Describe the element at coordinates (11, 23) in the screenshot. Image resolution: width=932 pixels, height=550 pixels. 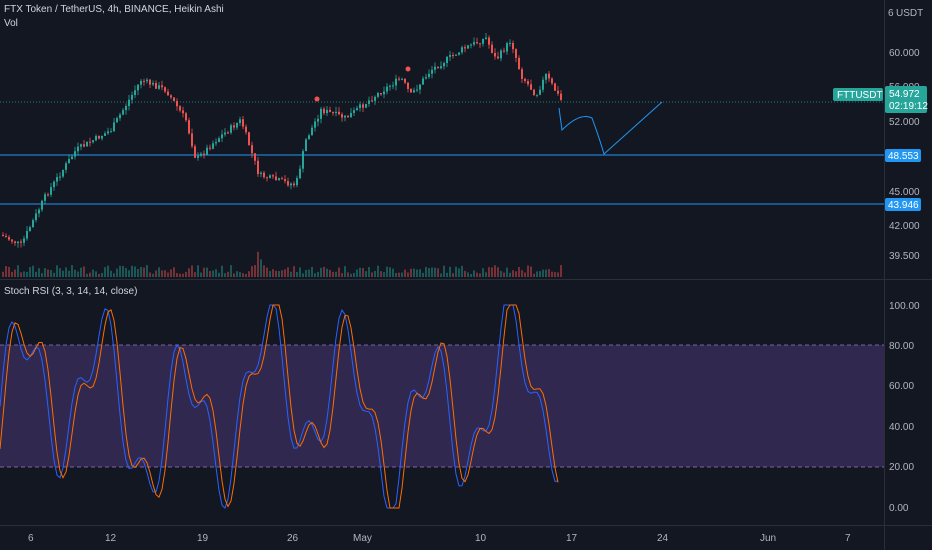
I see `volume-label: Vol` at that location.